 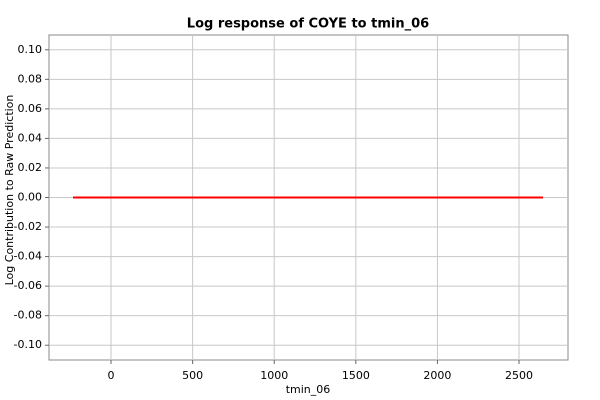 I want to click on chart-title: Log response of COYE to tmin_06, so click(x=308, y=24).